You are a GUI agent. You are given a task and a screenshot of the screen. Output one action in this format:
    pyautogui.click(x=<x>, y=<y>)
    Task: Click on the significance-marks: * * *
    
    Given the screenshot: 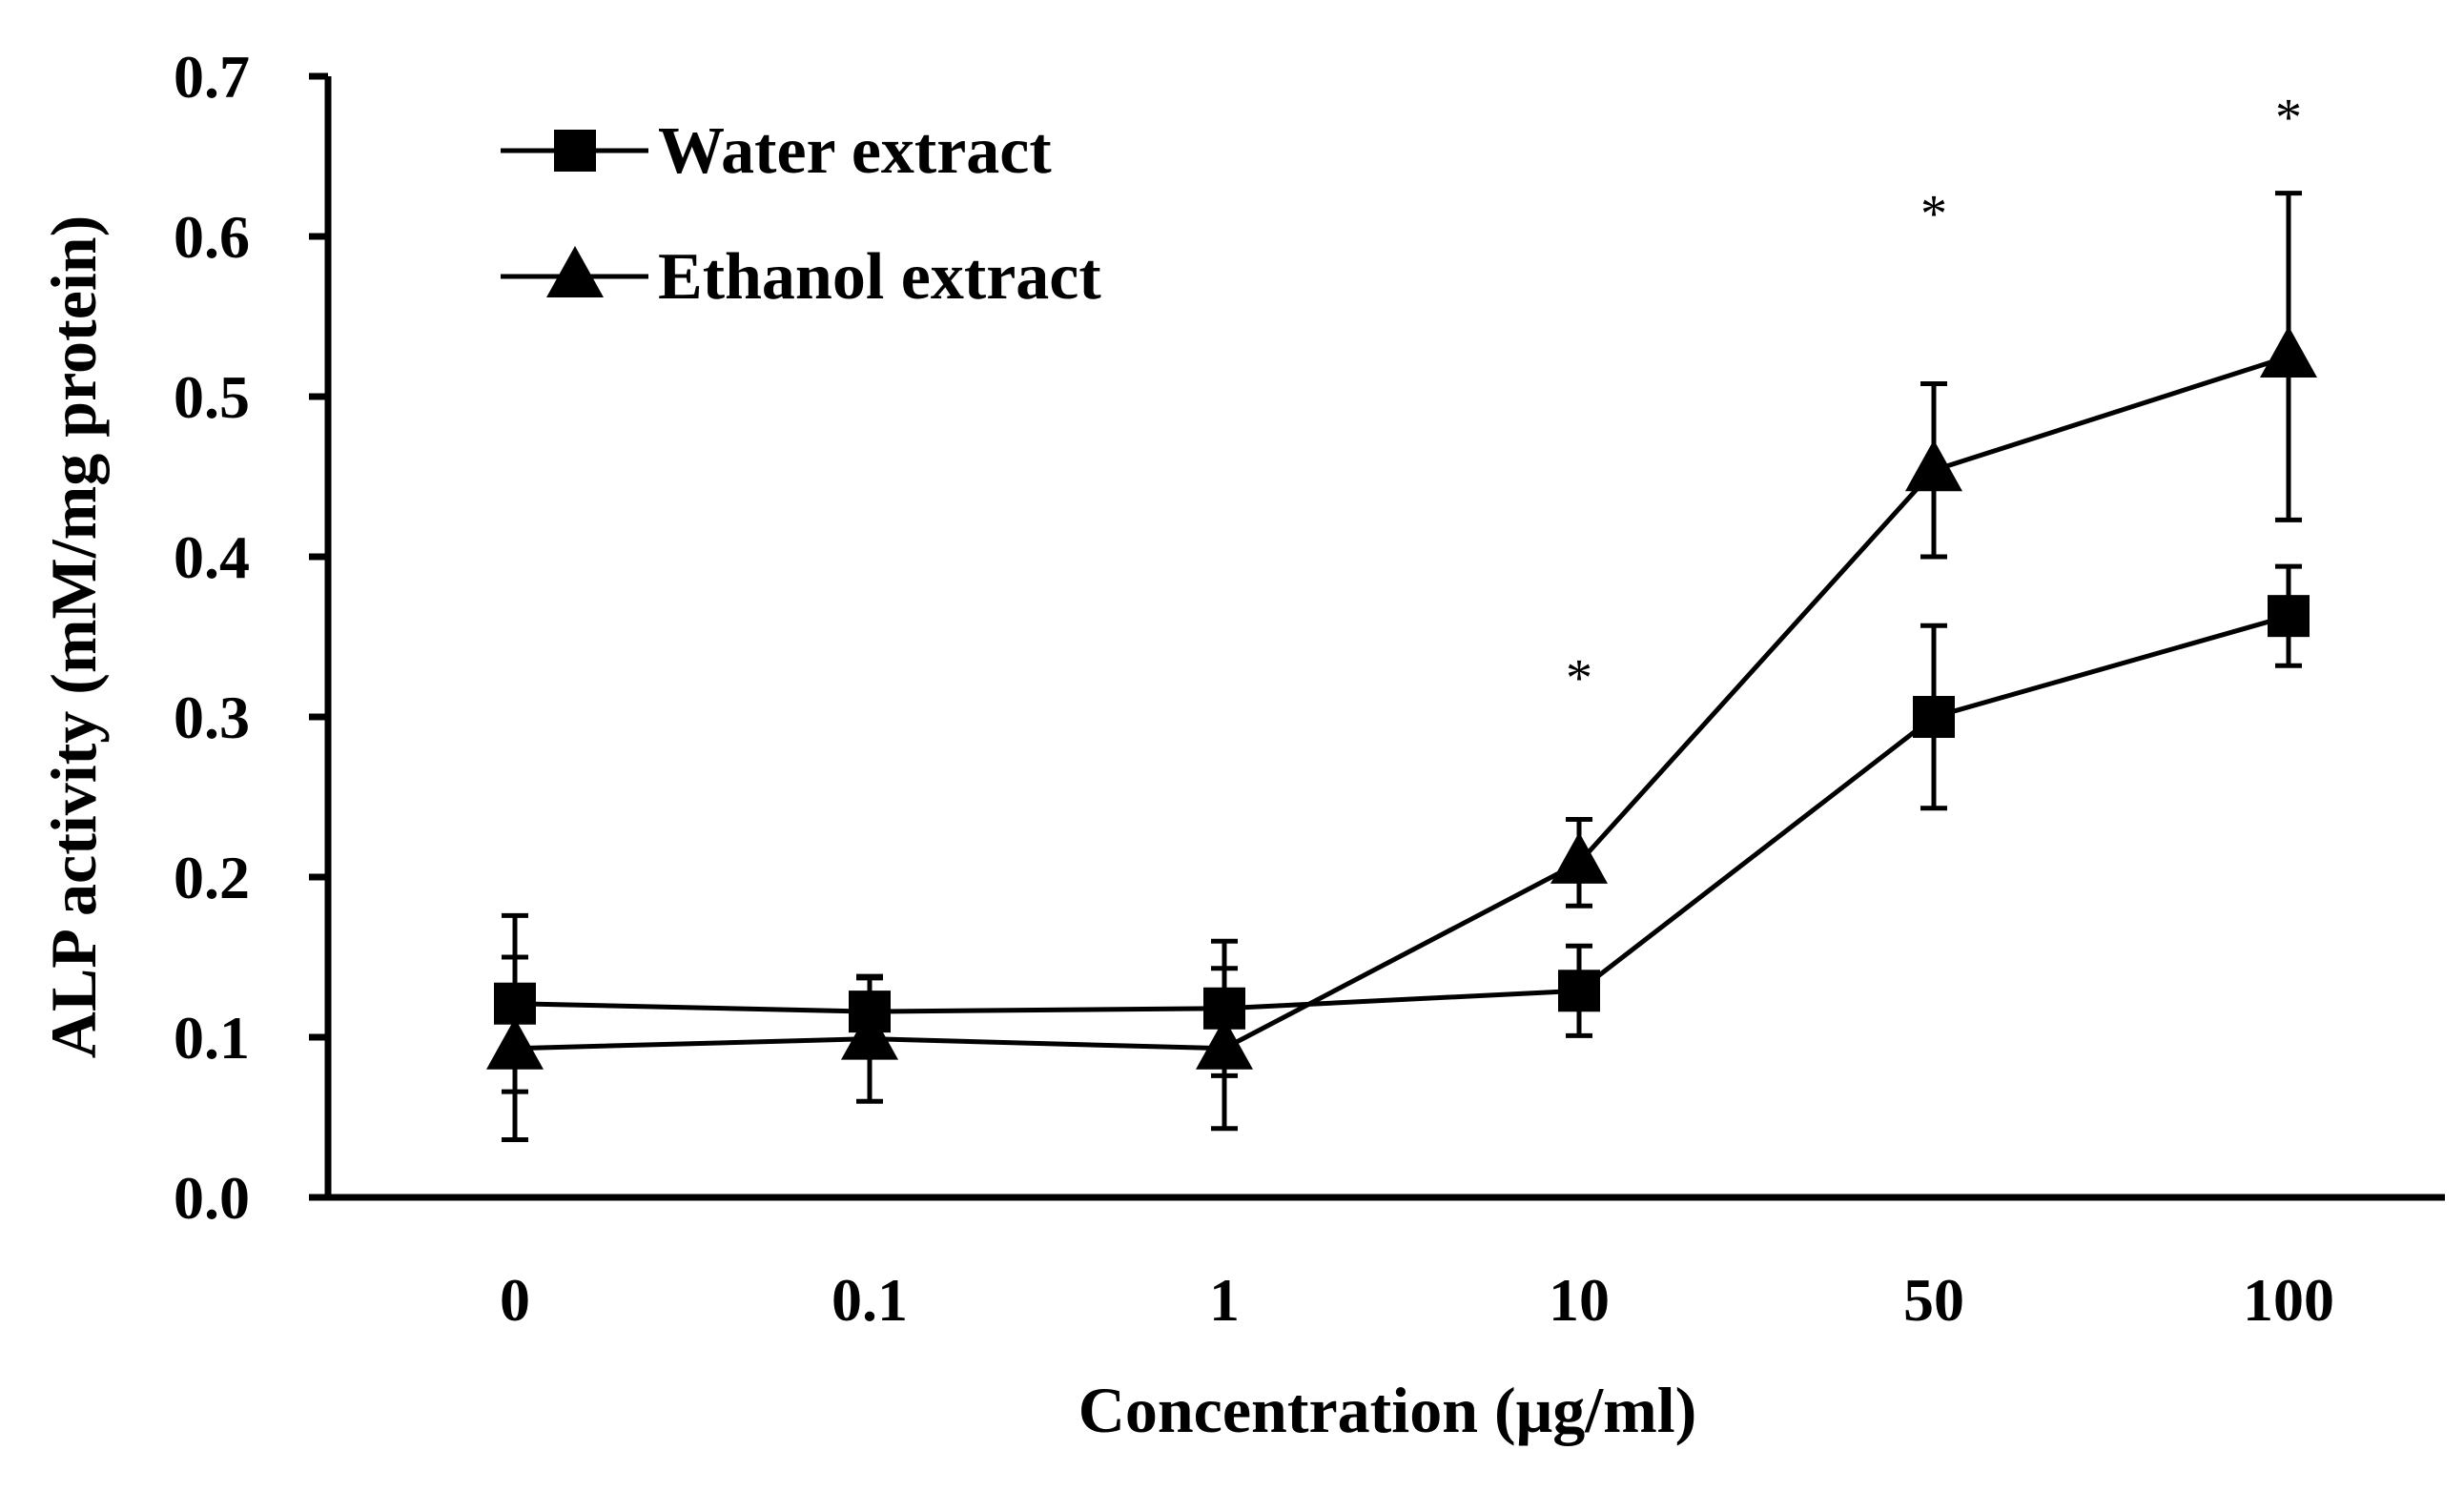 What is the action you would take?
    pyautogui.click(x=1934, y=398)
    